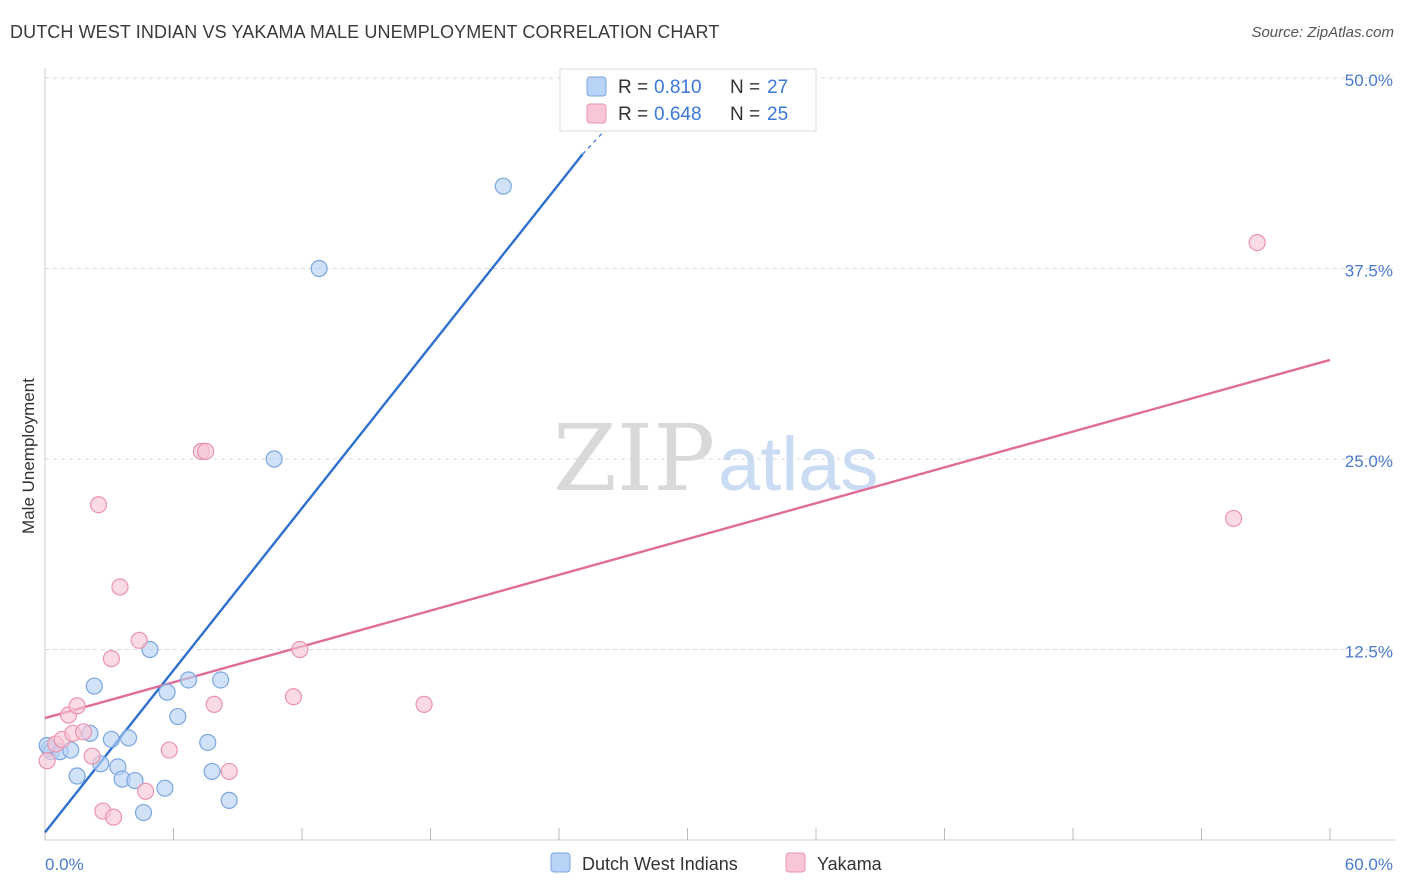 This screenshot has width=1406, height=892. I want to click on bottom-legend: Dutch West Indians Yakama, so click(716, 863).